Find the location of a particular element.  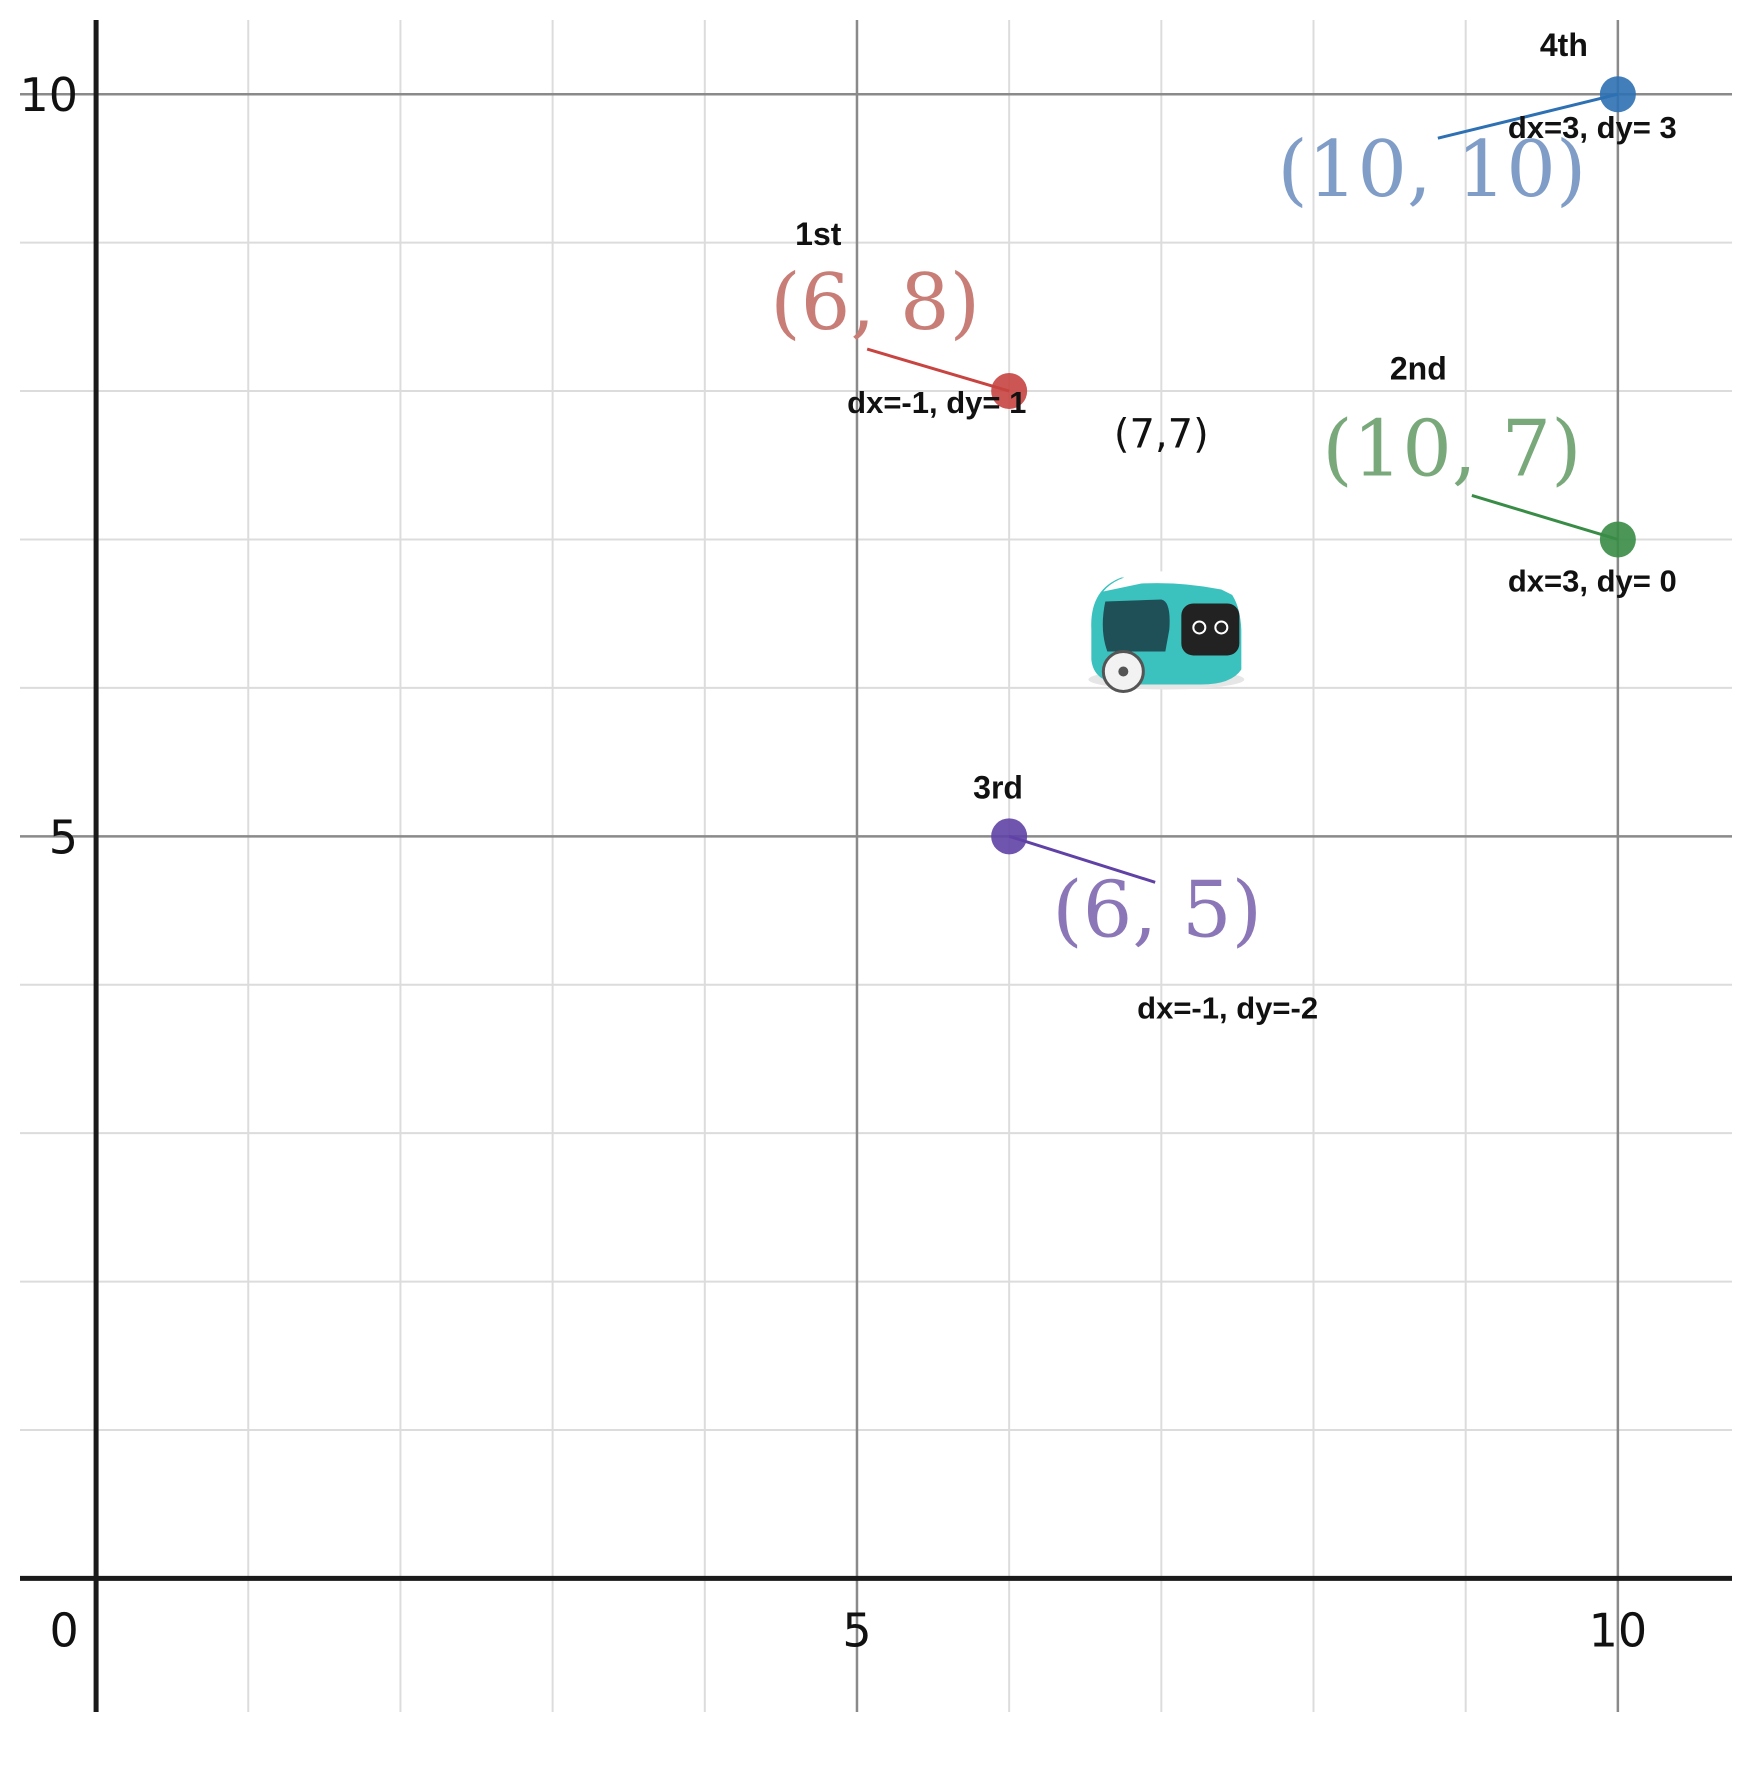

robot-car: (7,7) is located at coordinates (1166, 552).